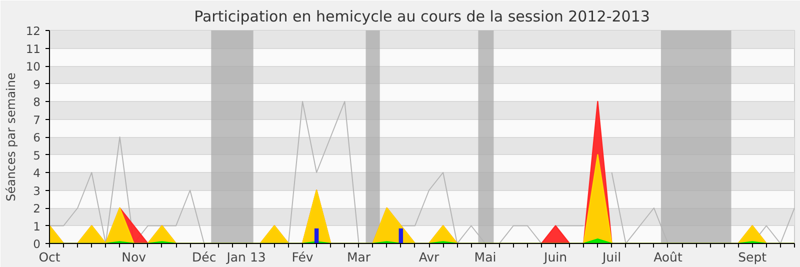 This screenshot has width=800, height=267. I want to click on x-tick-label: Jan 13, so click(246, 257).